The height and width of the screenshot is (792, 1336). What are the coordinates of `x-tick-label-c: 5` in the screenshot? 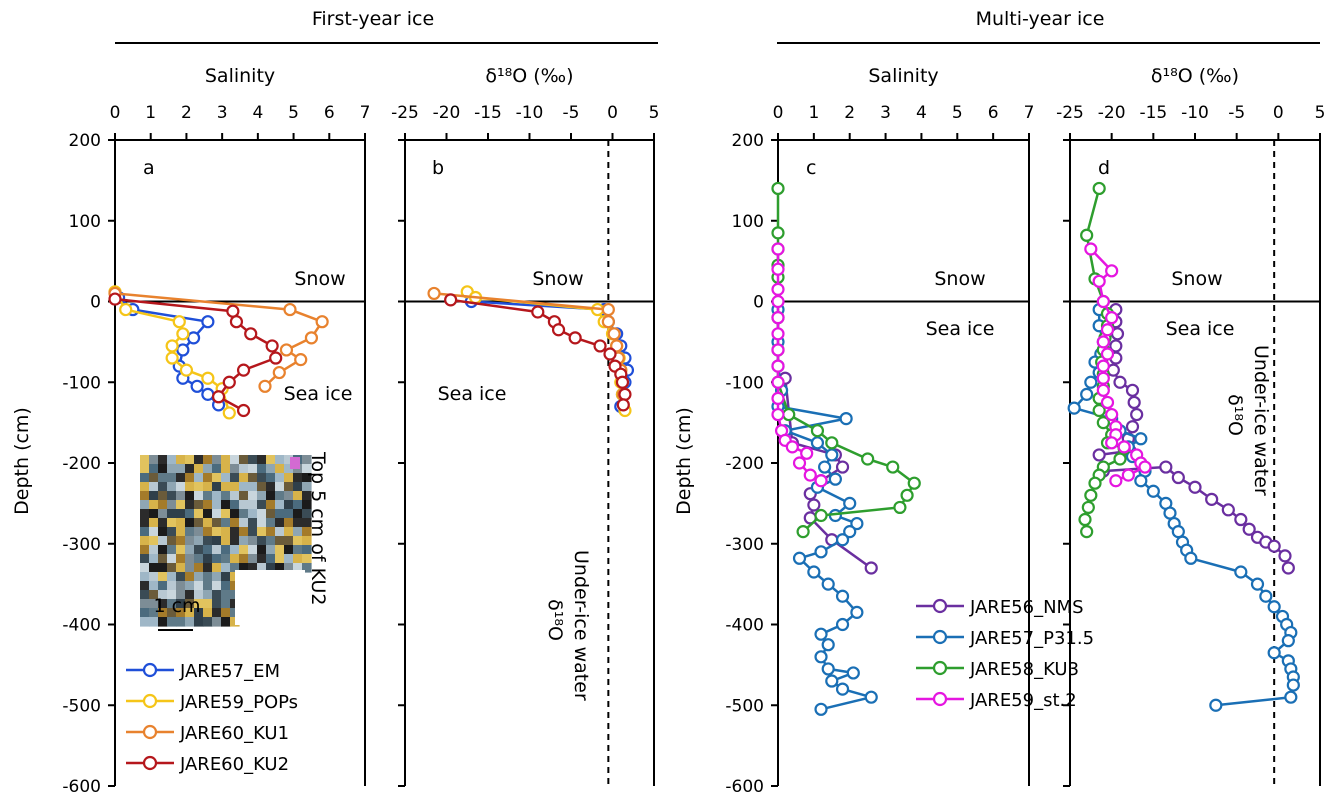 It's located at (957, 113).